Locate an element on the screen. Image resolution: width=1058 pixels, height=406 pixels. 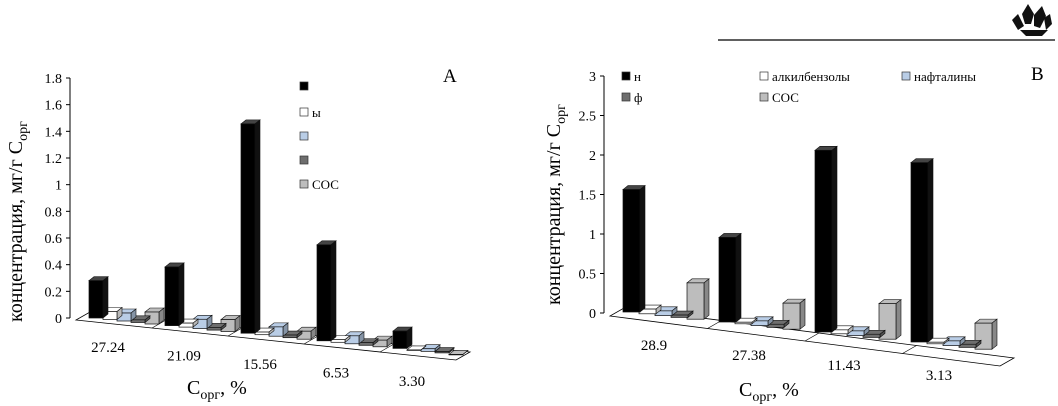
chart-a-y-tick-label: 1.8 is located at coordinates (54, 79).